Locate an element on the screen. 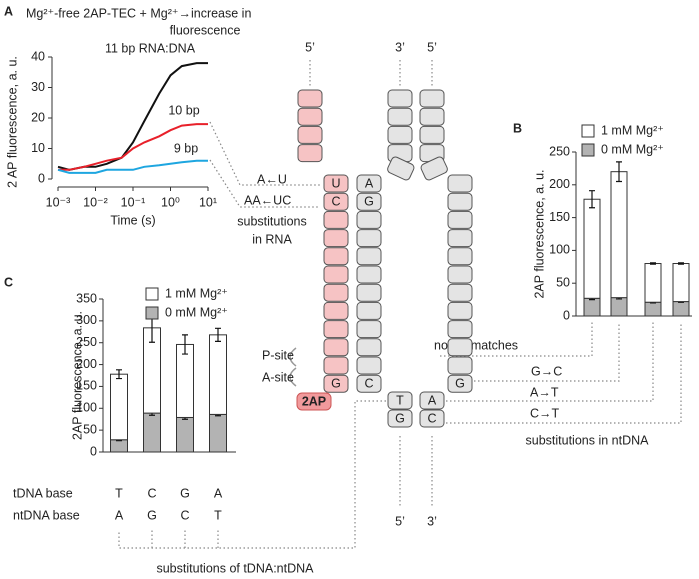 The width and height of the screenshot is (699, 579). nucleotide: C is located at coordinates (336, 201).